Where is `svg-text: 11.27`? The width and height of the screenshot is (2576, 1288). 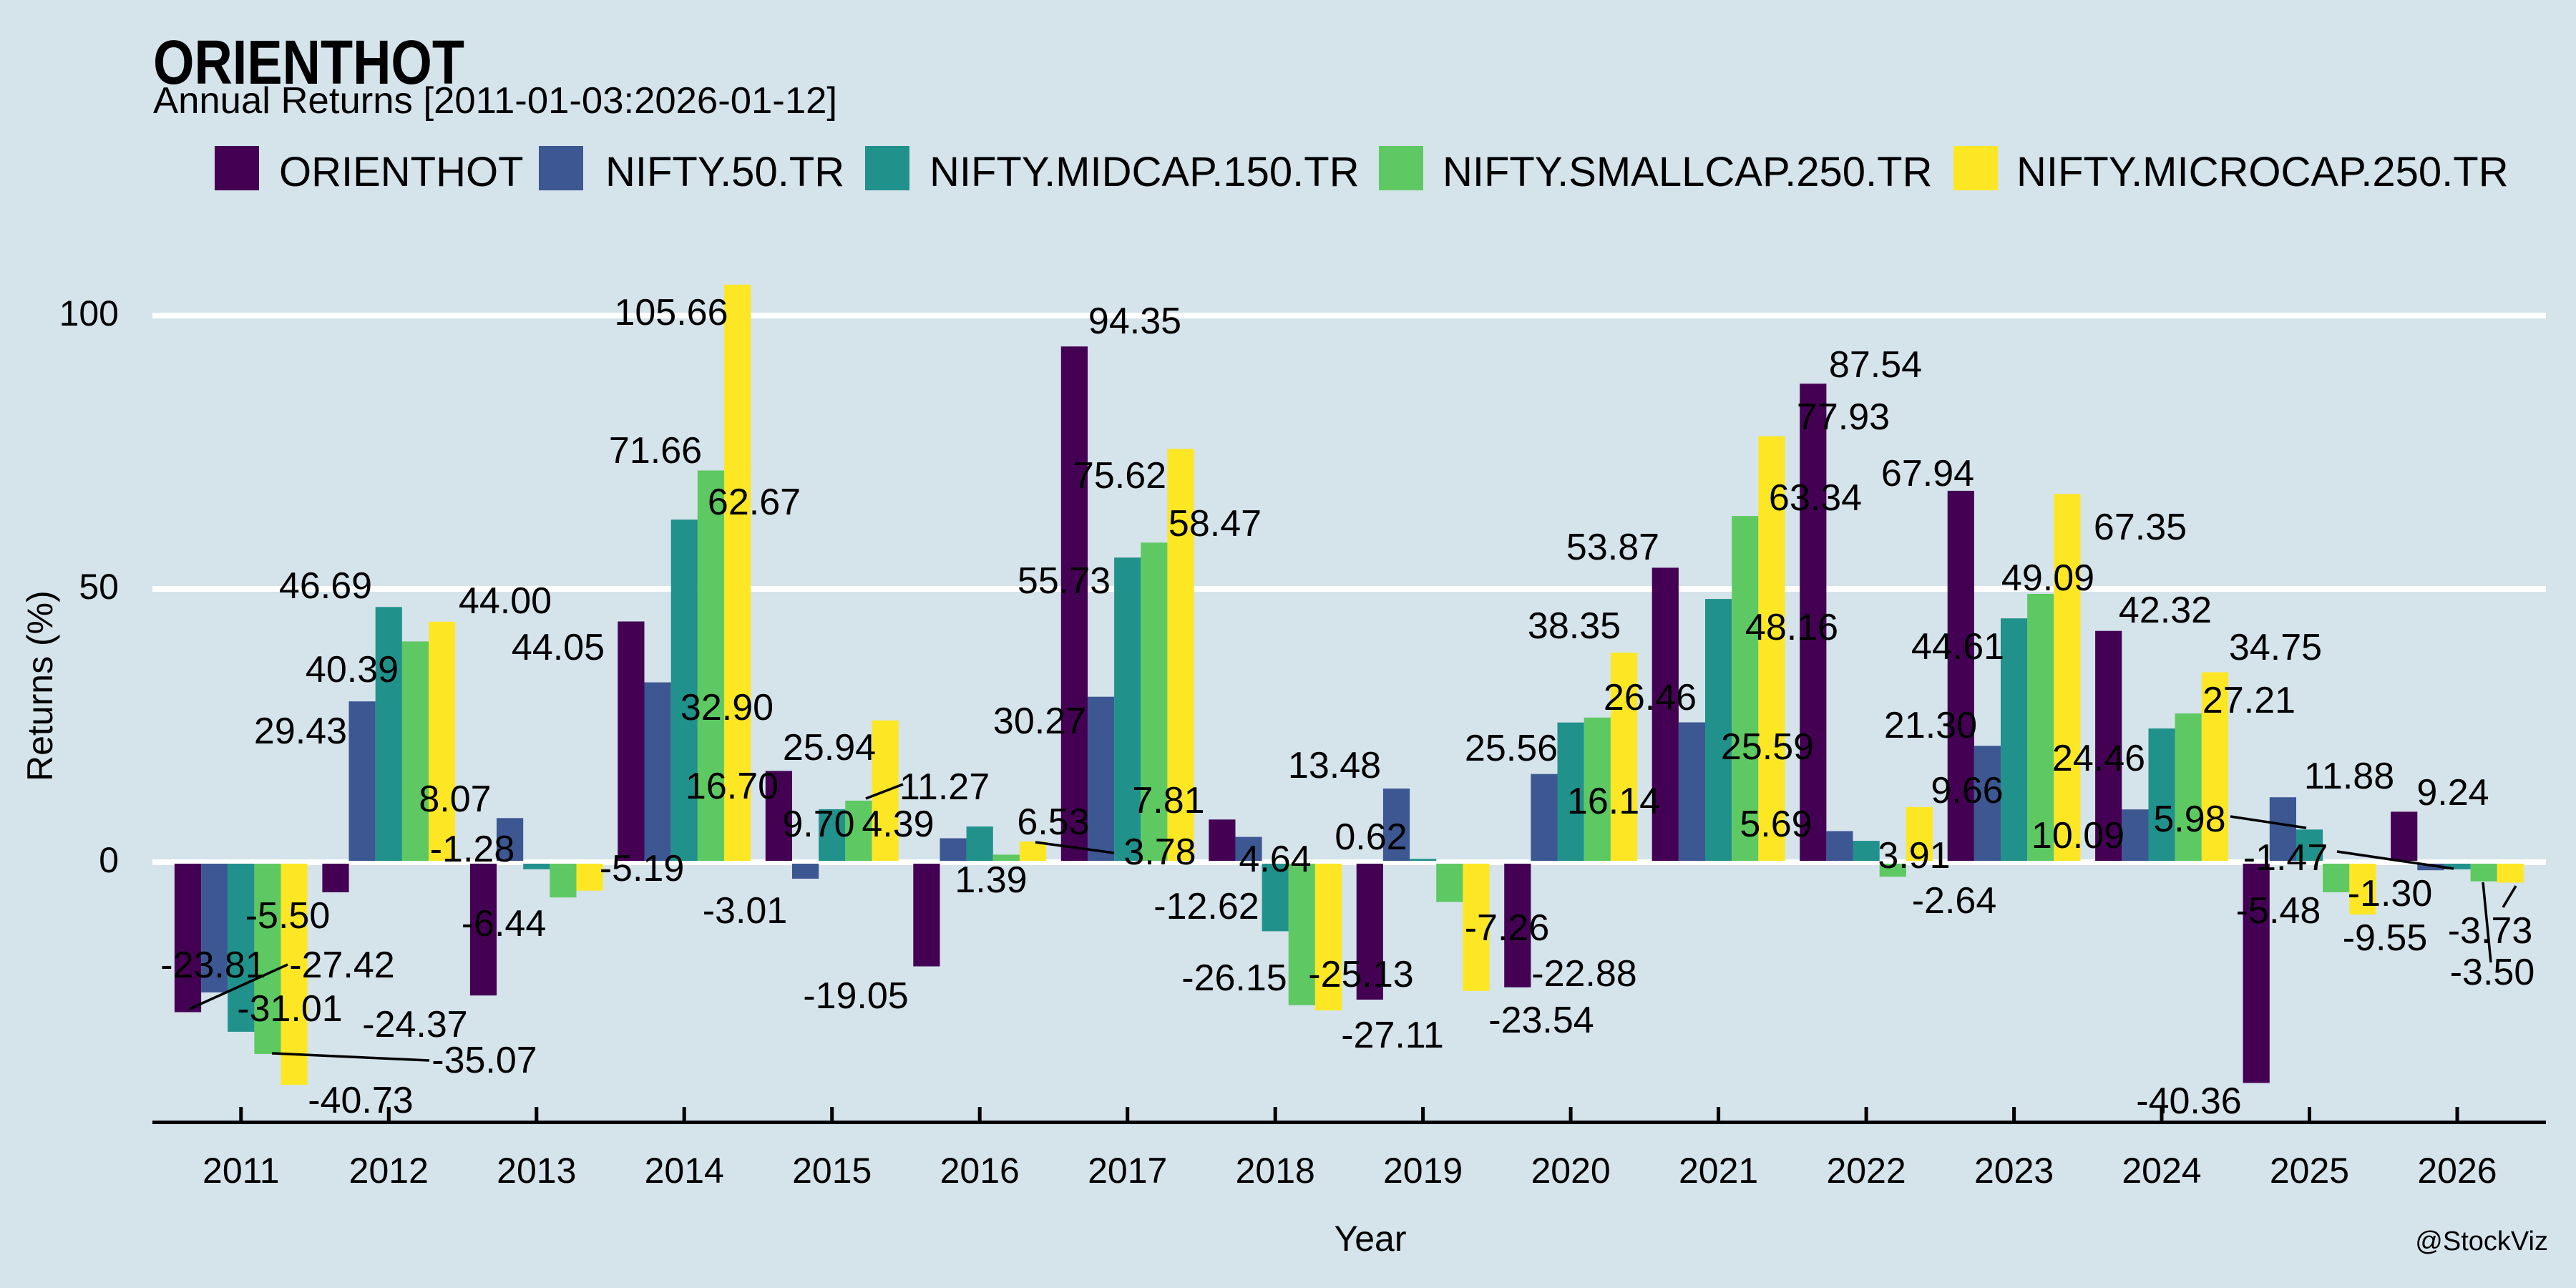
svg-text: 11.27 is located at coordinates (944, 787).